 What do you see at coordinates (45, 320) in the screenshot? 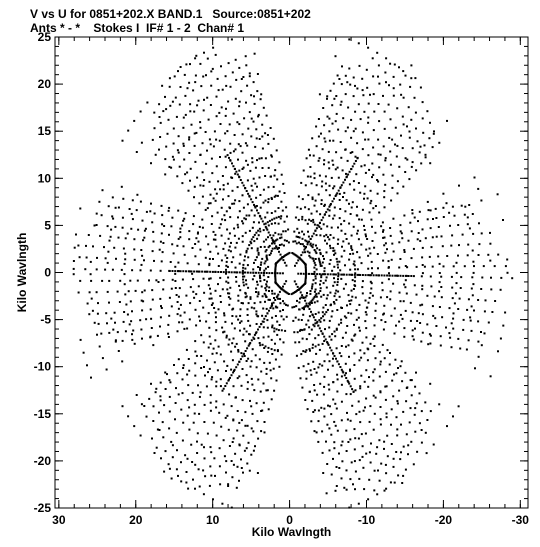
I see `y-tick-label: -5` at bounding box center [45, 320].